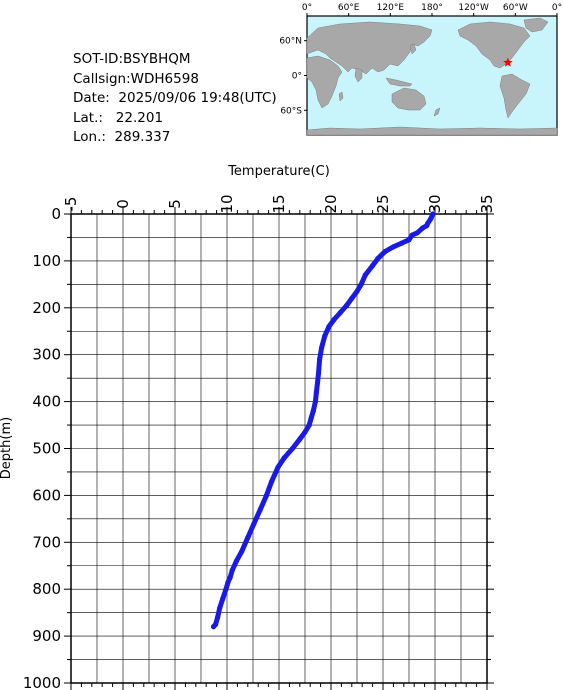  Describe the element at coordinates (71, 204) in the screenshot. I see `x-tick-label: -5` at that location.